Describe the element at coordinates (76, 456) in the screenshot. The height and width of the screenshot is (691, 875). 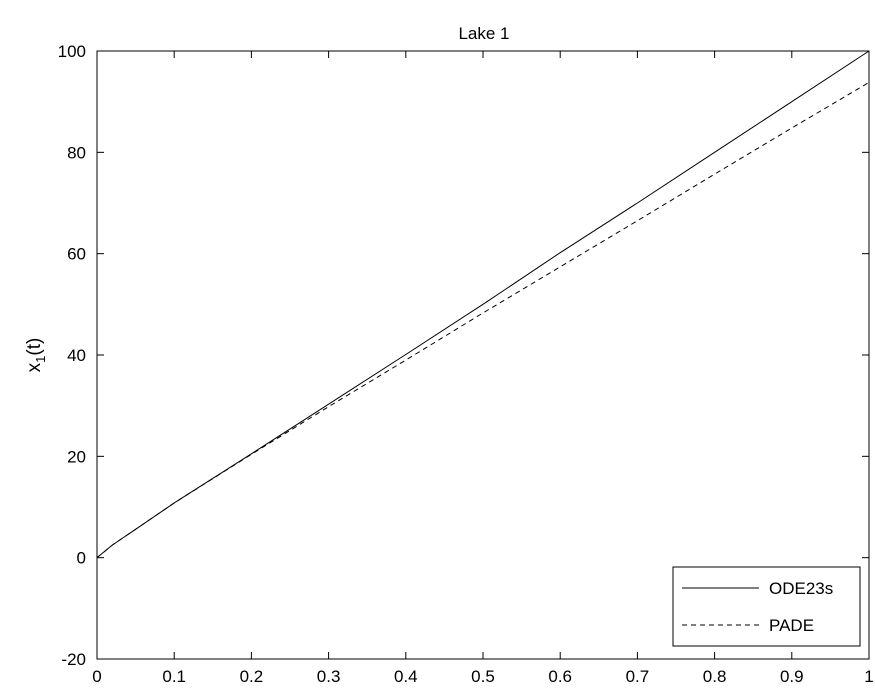
I see `y-tick-label: 20` at that location.